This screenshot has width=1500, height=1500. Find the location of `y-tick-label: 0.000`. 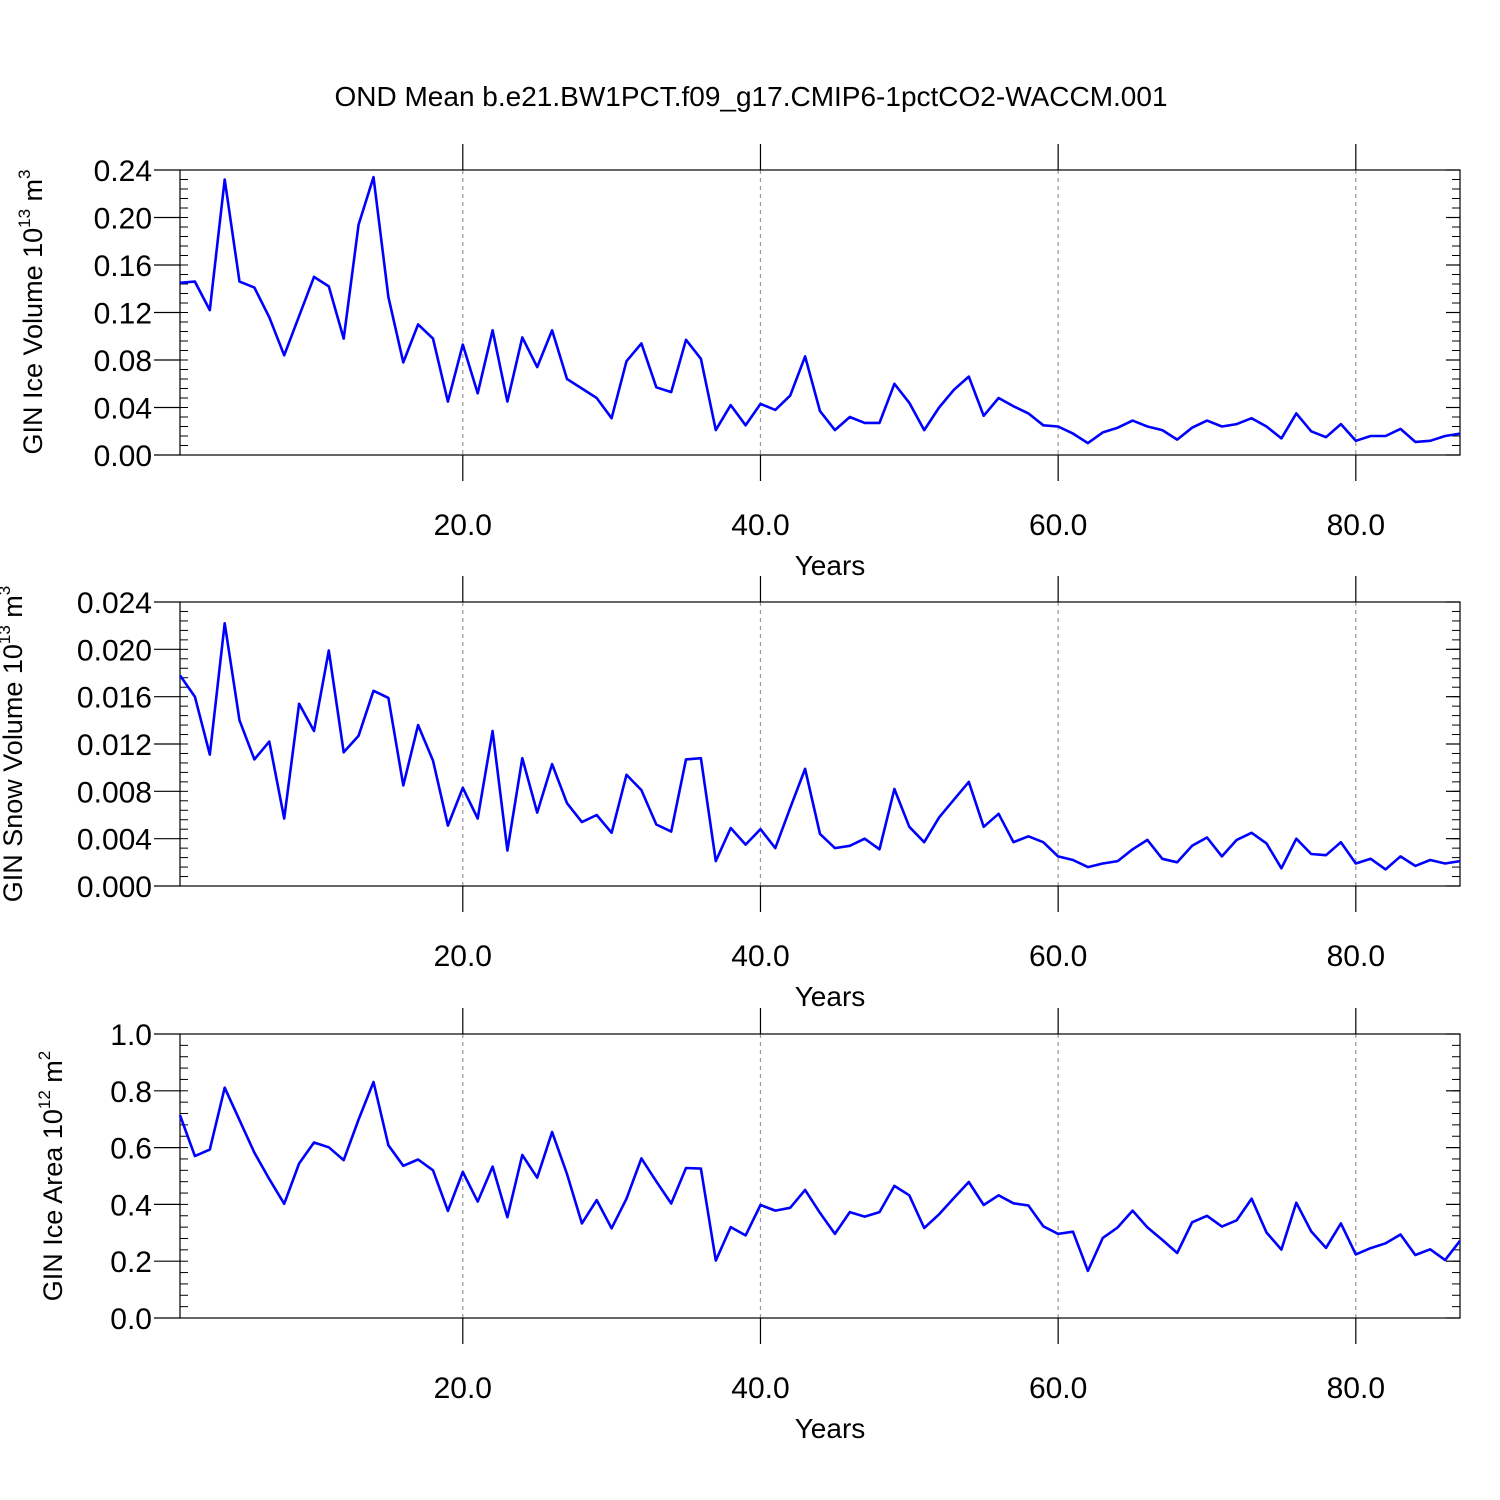

y-tick-label: 0.000 is located at coordinates (114, 887).